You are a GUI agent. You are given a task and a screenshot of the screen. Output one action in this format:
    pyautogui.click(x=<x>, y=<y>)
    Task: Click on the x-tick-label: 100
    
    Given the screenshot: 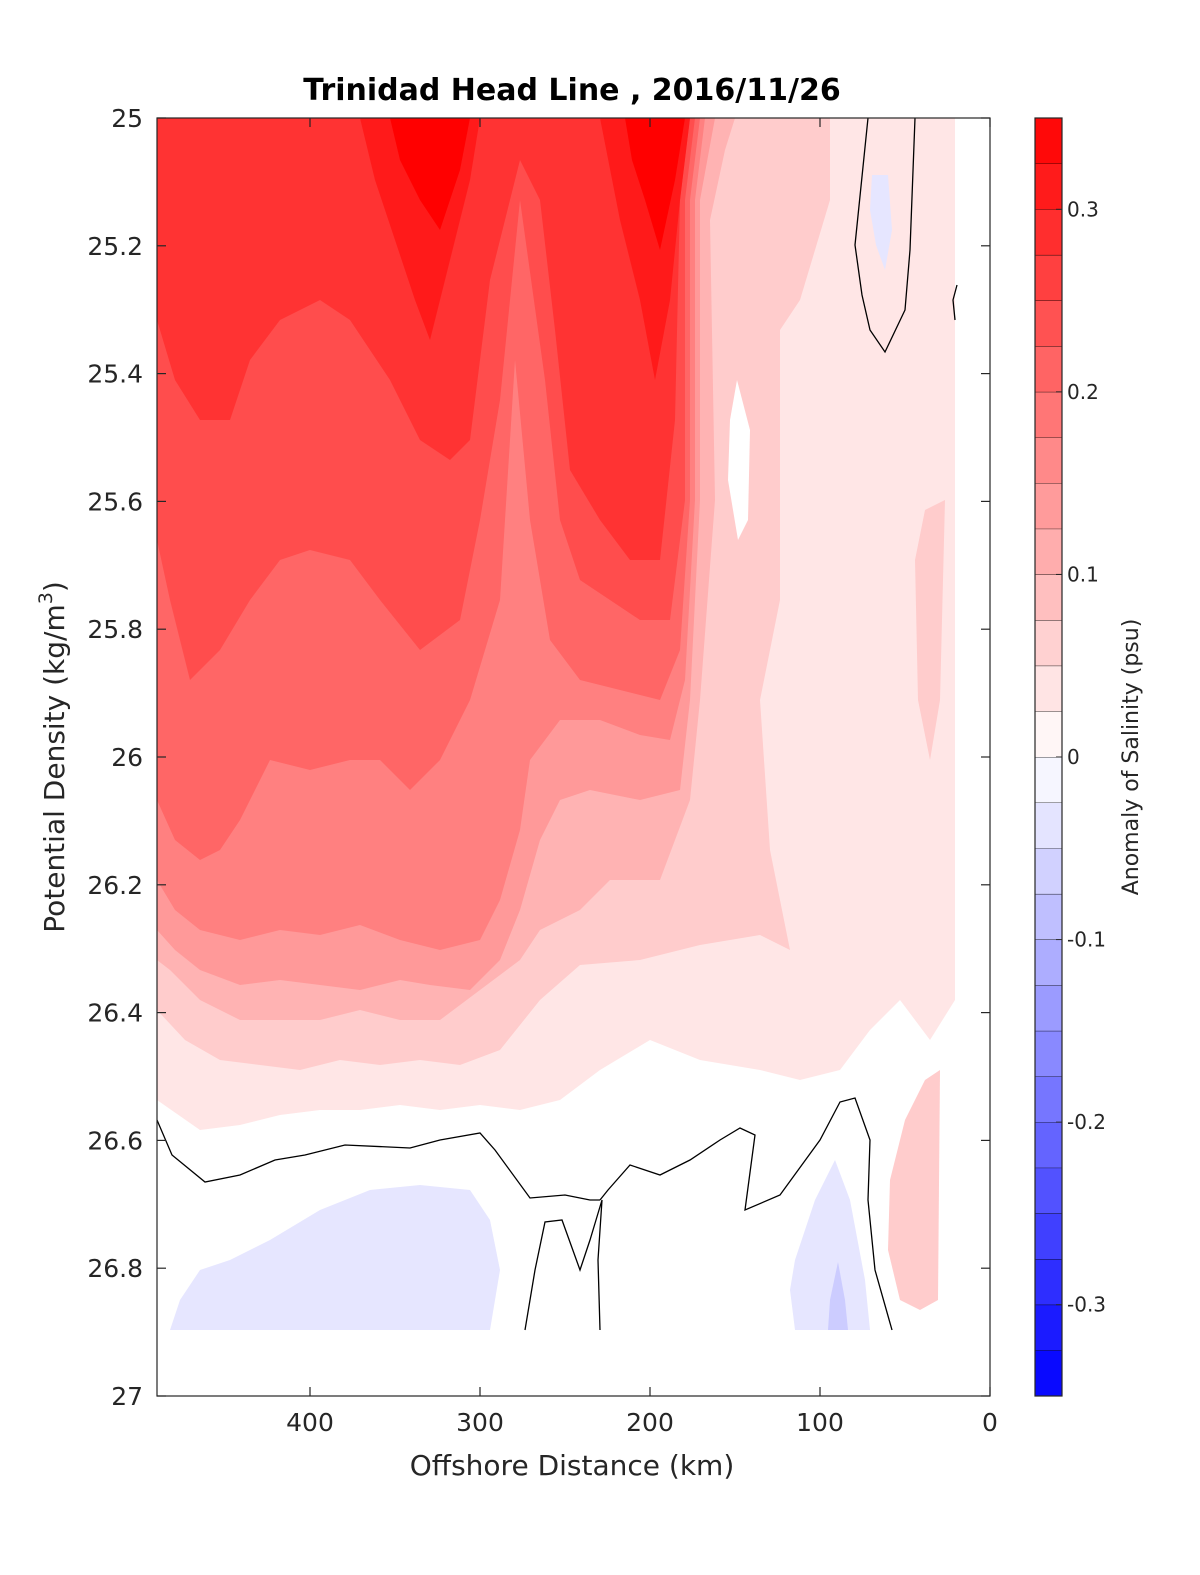 What is the action you would take?
    pyautogui.click(x=820, y=1422)
    